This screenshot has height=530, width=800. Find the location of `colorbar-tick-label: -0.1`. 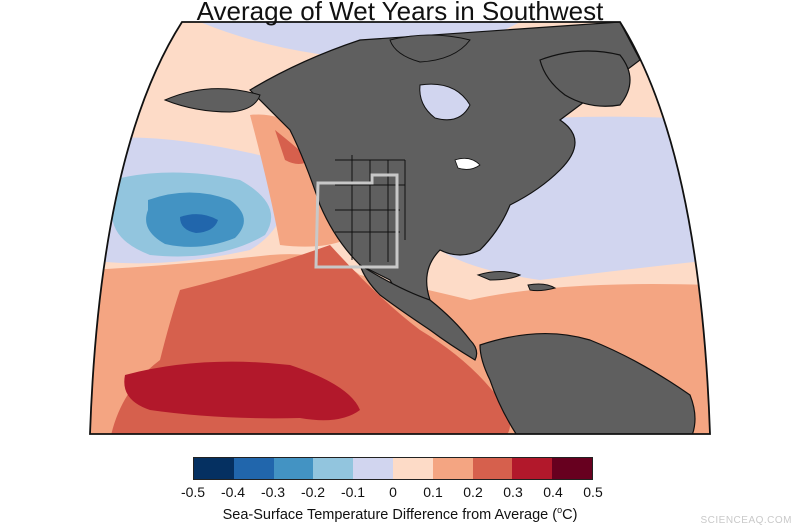

colorbar-tick-label: -0.1 is located at coordinates (353, 492).